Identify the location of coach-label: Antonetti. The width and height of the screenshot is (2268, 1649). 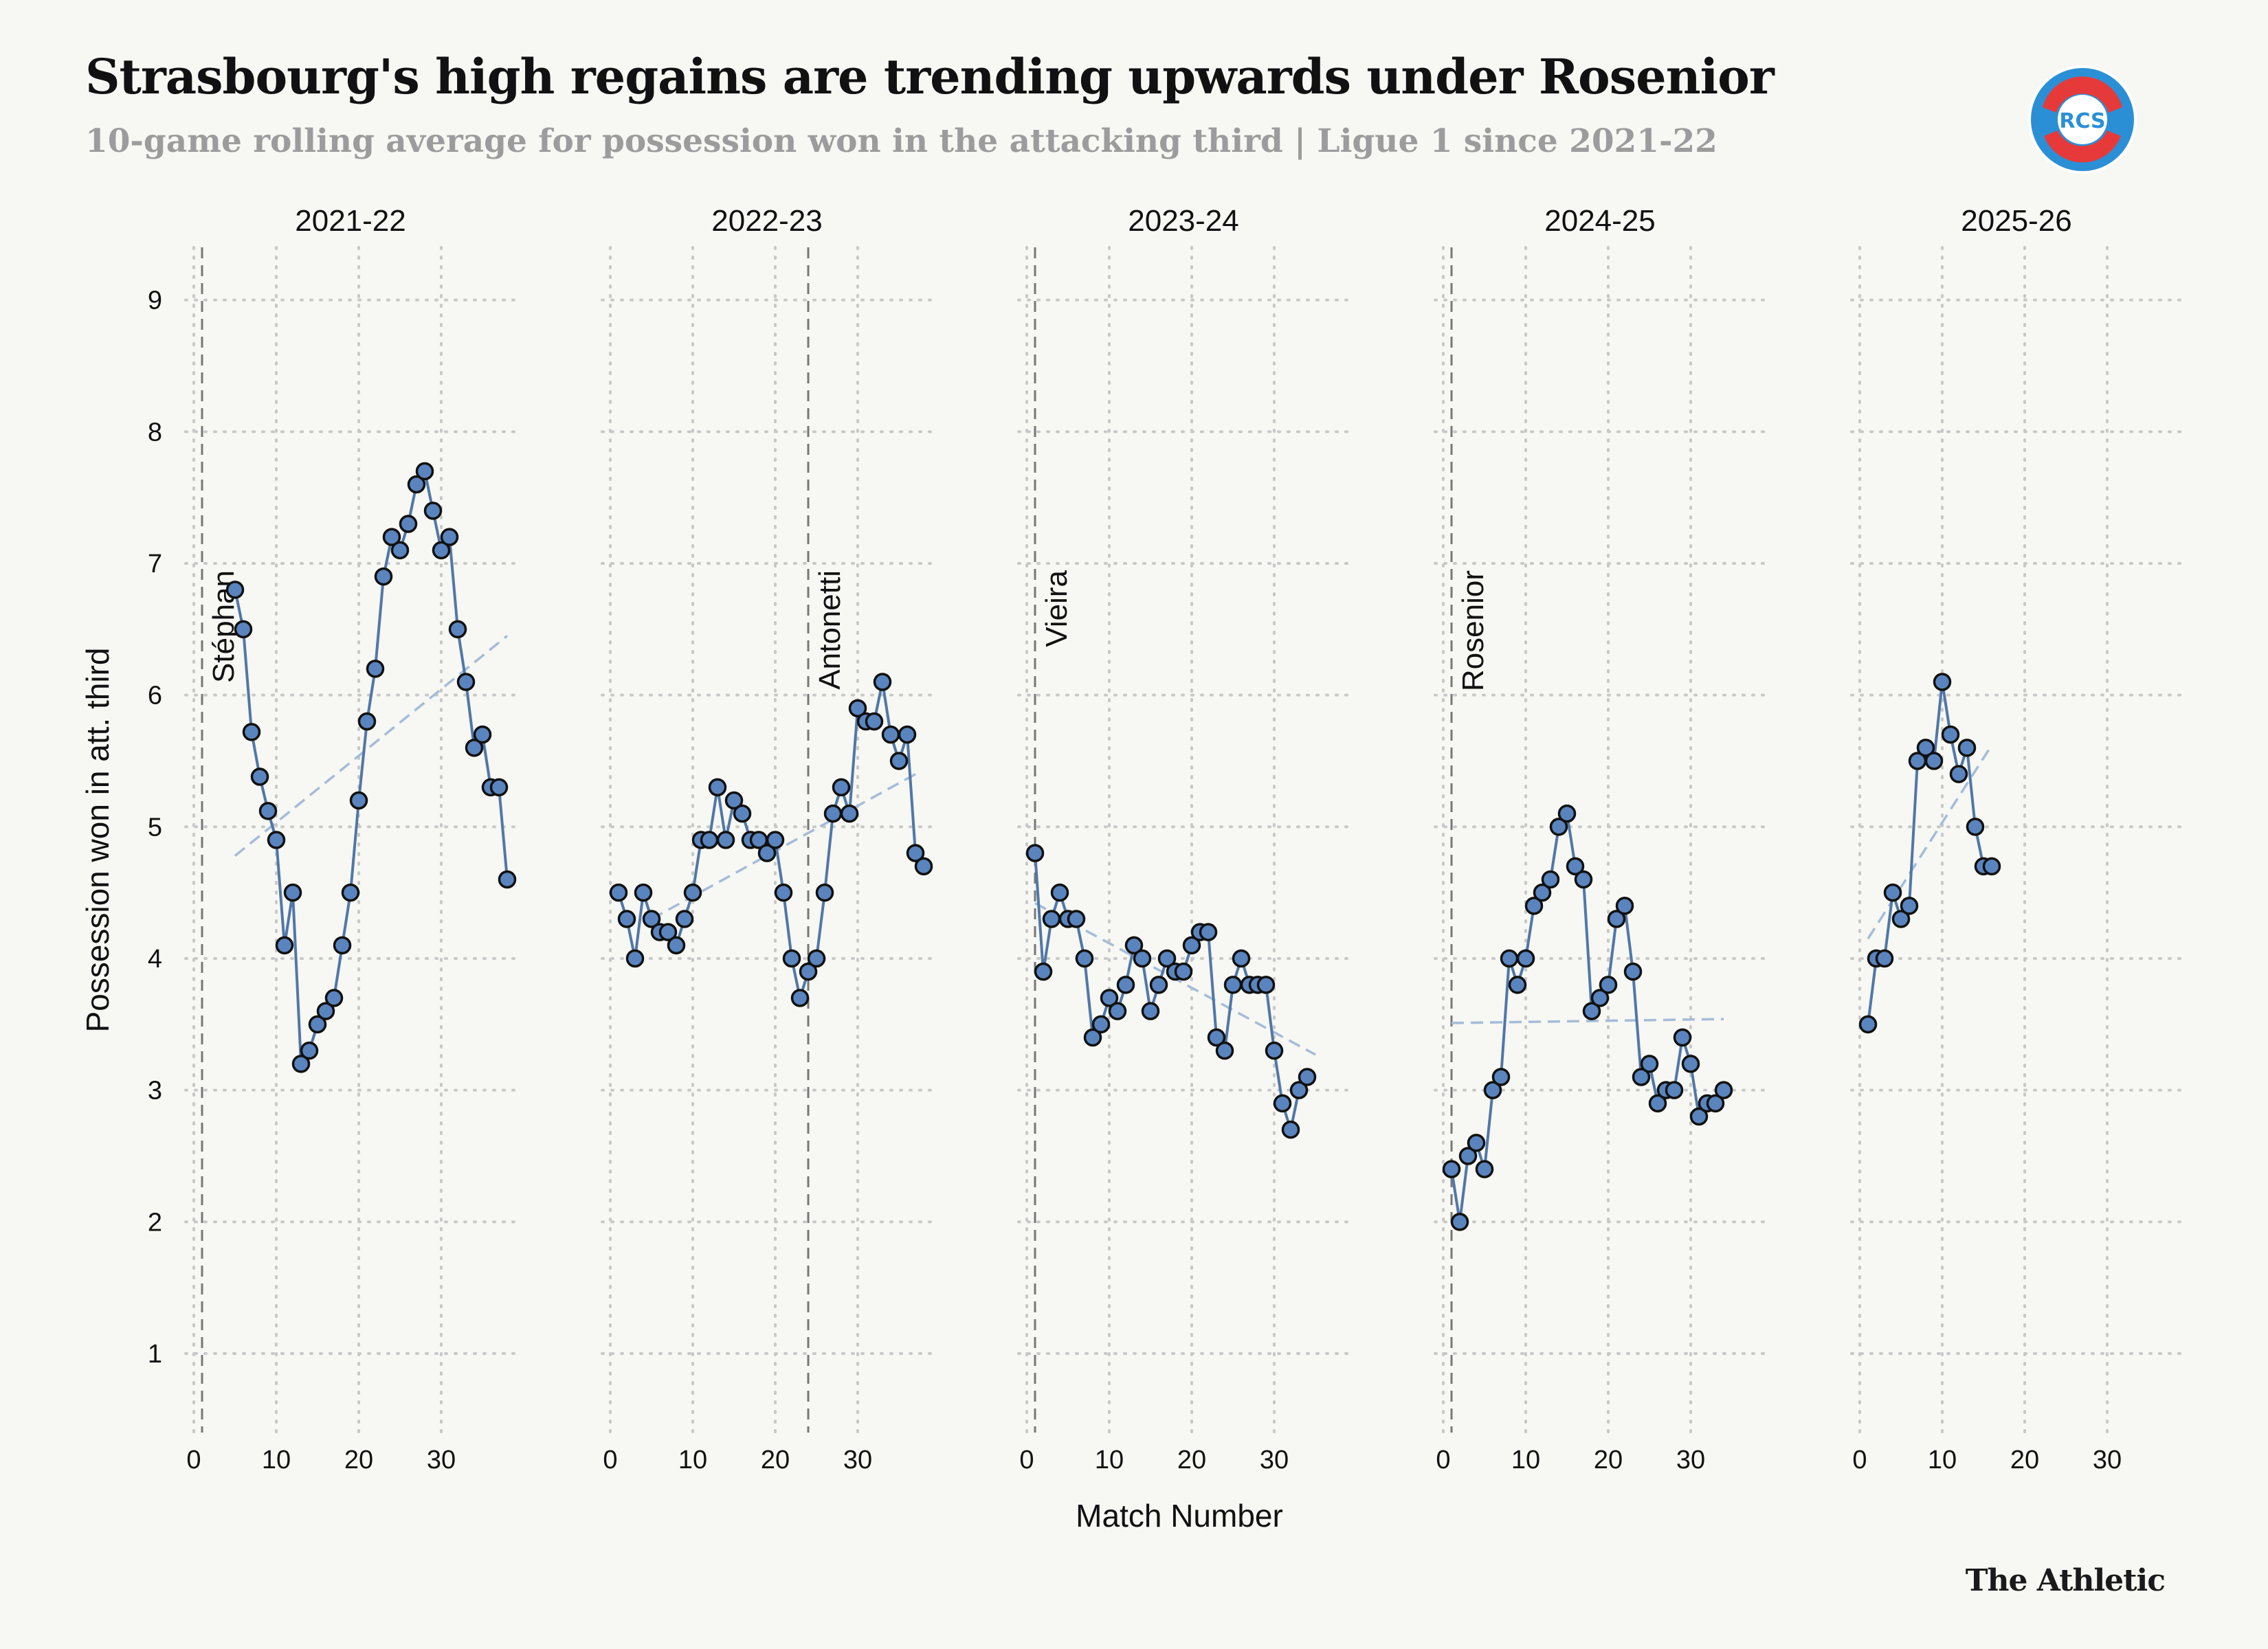
(830, 630).